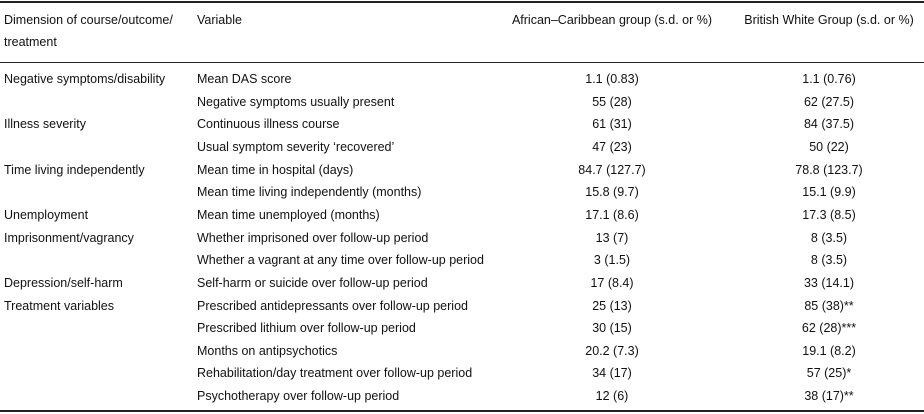 Image resolution: width=924 pixels, height=414 pixels. Describe the element at coordinates (88, 31) in the screenshot. I see `header-cell: Dimension of course/outcome/ treatment` at that location.